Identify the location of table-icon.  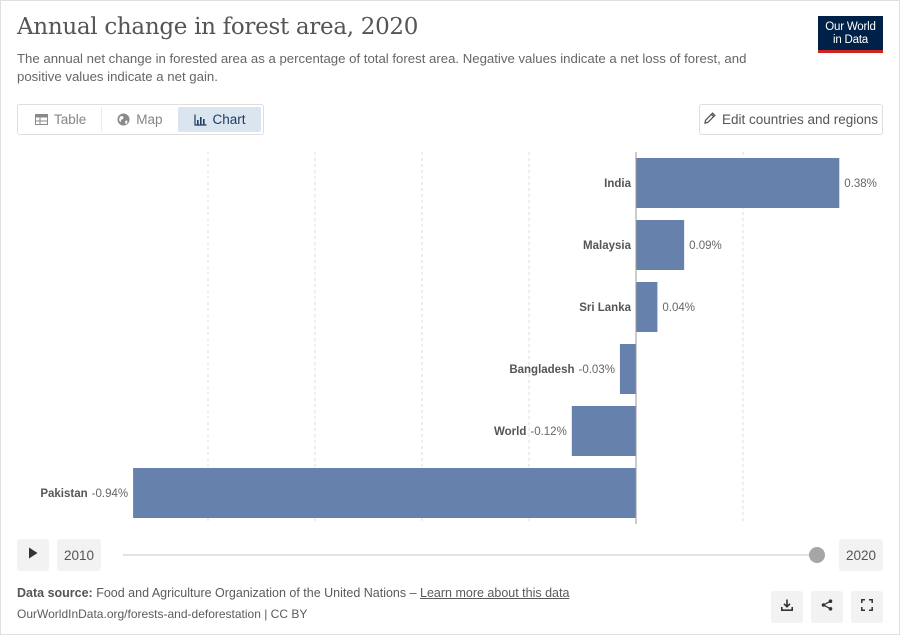
(41, 119).